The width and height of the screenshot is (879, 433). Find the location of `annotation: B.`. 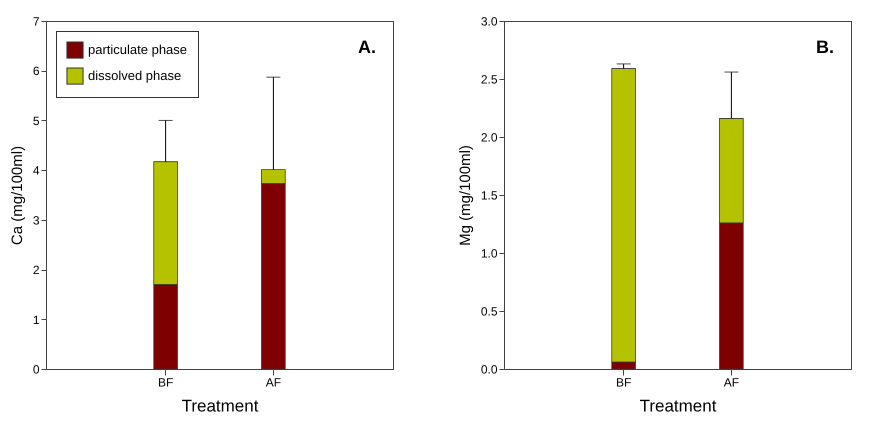

annotation: B. is located at coordinates (825, 47).